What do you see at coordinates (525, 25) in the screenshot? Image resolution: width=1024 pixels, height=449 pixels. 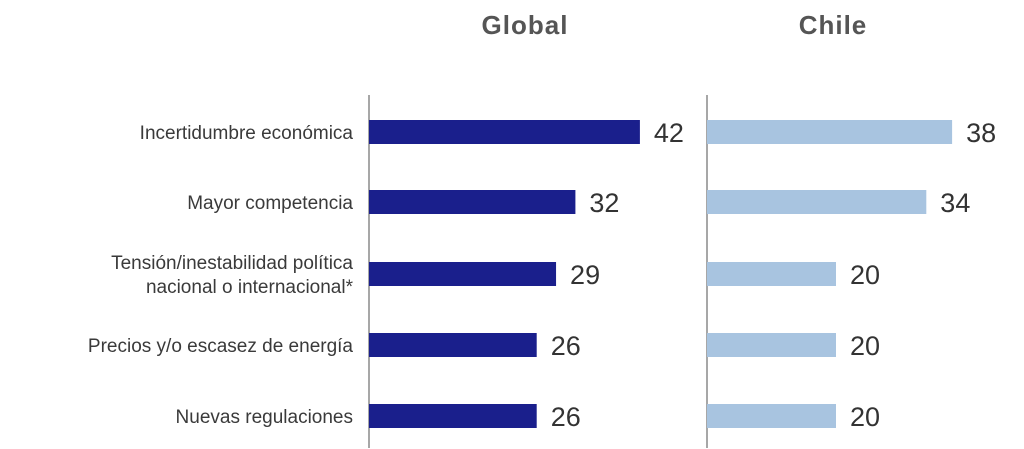 I see `global-panel-title: Global` at bounding box center [525, 25].